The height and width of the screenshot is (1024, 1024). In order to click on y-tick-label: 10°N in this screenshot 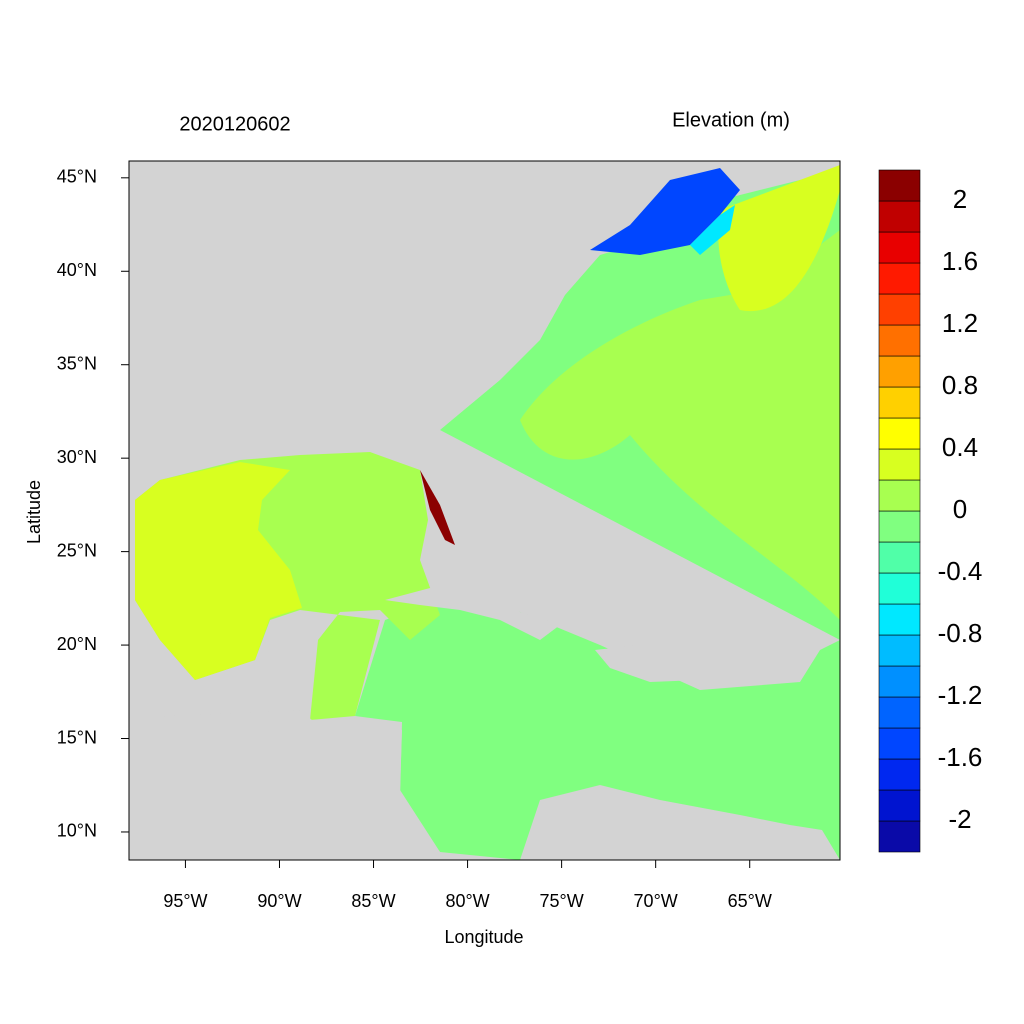, I will do `click(77, 831)`.